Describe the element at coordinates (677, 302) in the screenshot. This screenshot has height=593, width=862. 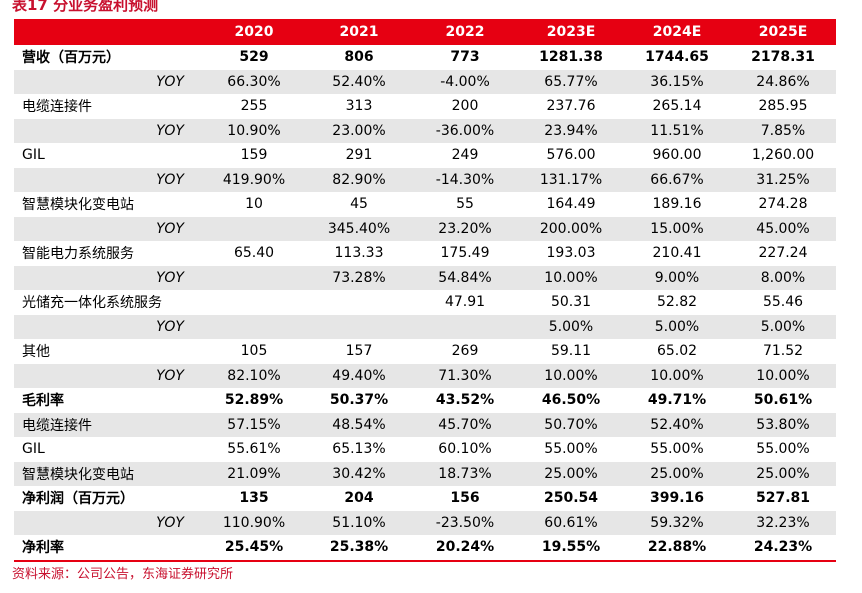
I see `table-cell: 52.82` at that location.